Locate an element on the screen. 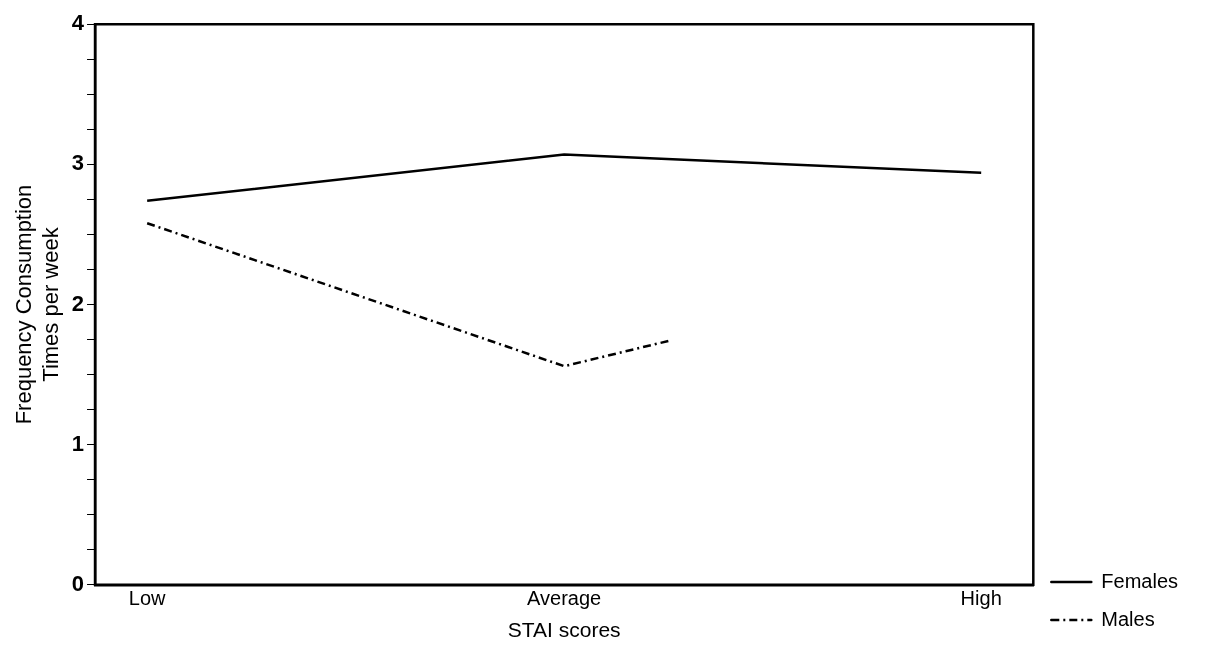  legend-label: Males is located at coordinates (1128, 618).